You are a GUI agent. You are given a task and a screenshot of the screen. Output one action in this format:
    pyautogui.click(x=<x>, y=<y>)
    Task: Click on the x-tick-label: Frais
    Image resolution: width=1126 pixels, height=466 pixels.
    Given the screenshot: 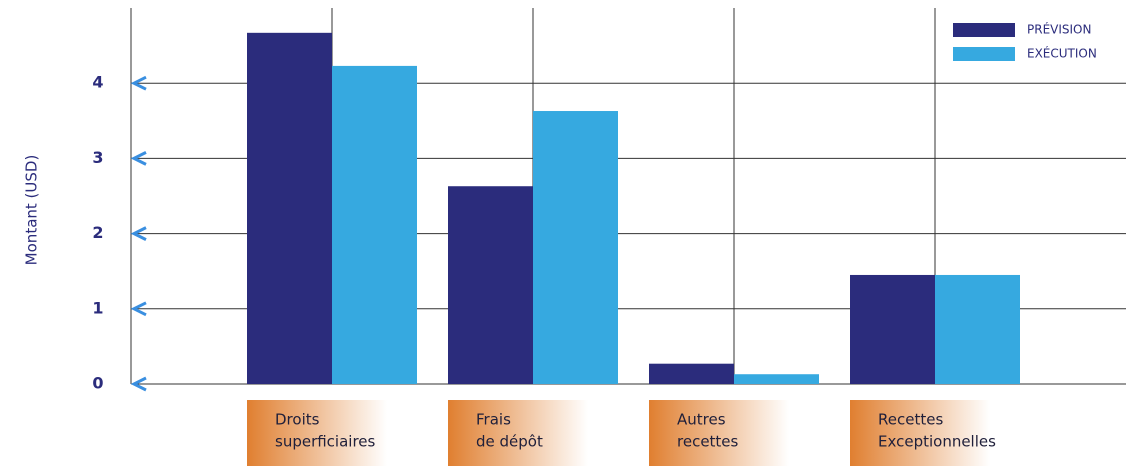 What is the action you would take?
    pyautogui.click(x=493, y=420)
    